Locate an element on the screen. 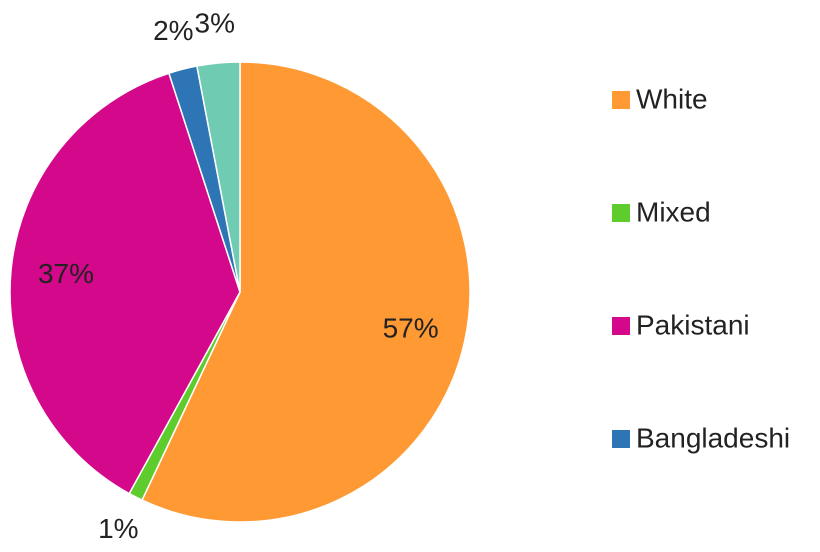 Image resolution: width=820 pixels, height=552 pixels. legend-label: Mixed is located at coordinates (673, 211).